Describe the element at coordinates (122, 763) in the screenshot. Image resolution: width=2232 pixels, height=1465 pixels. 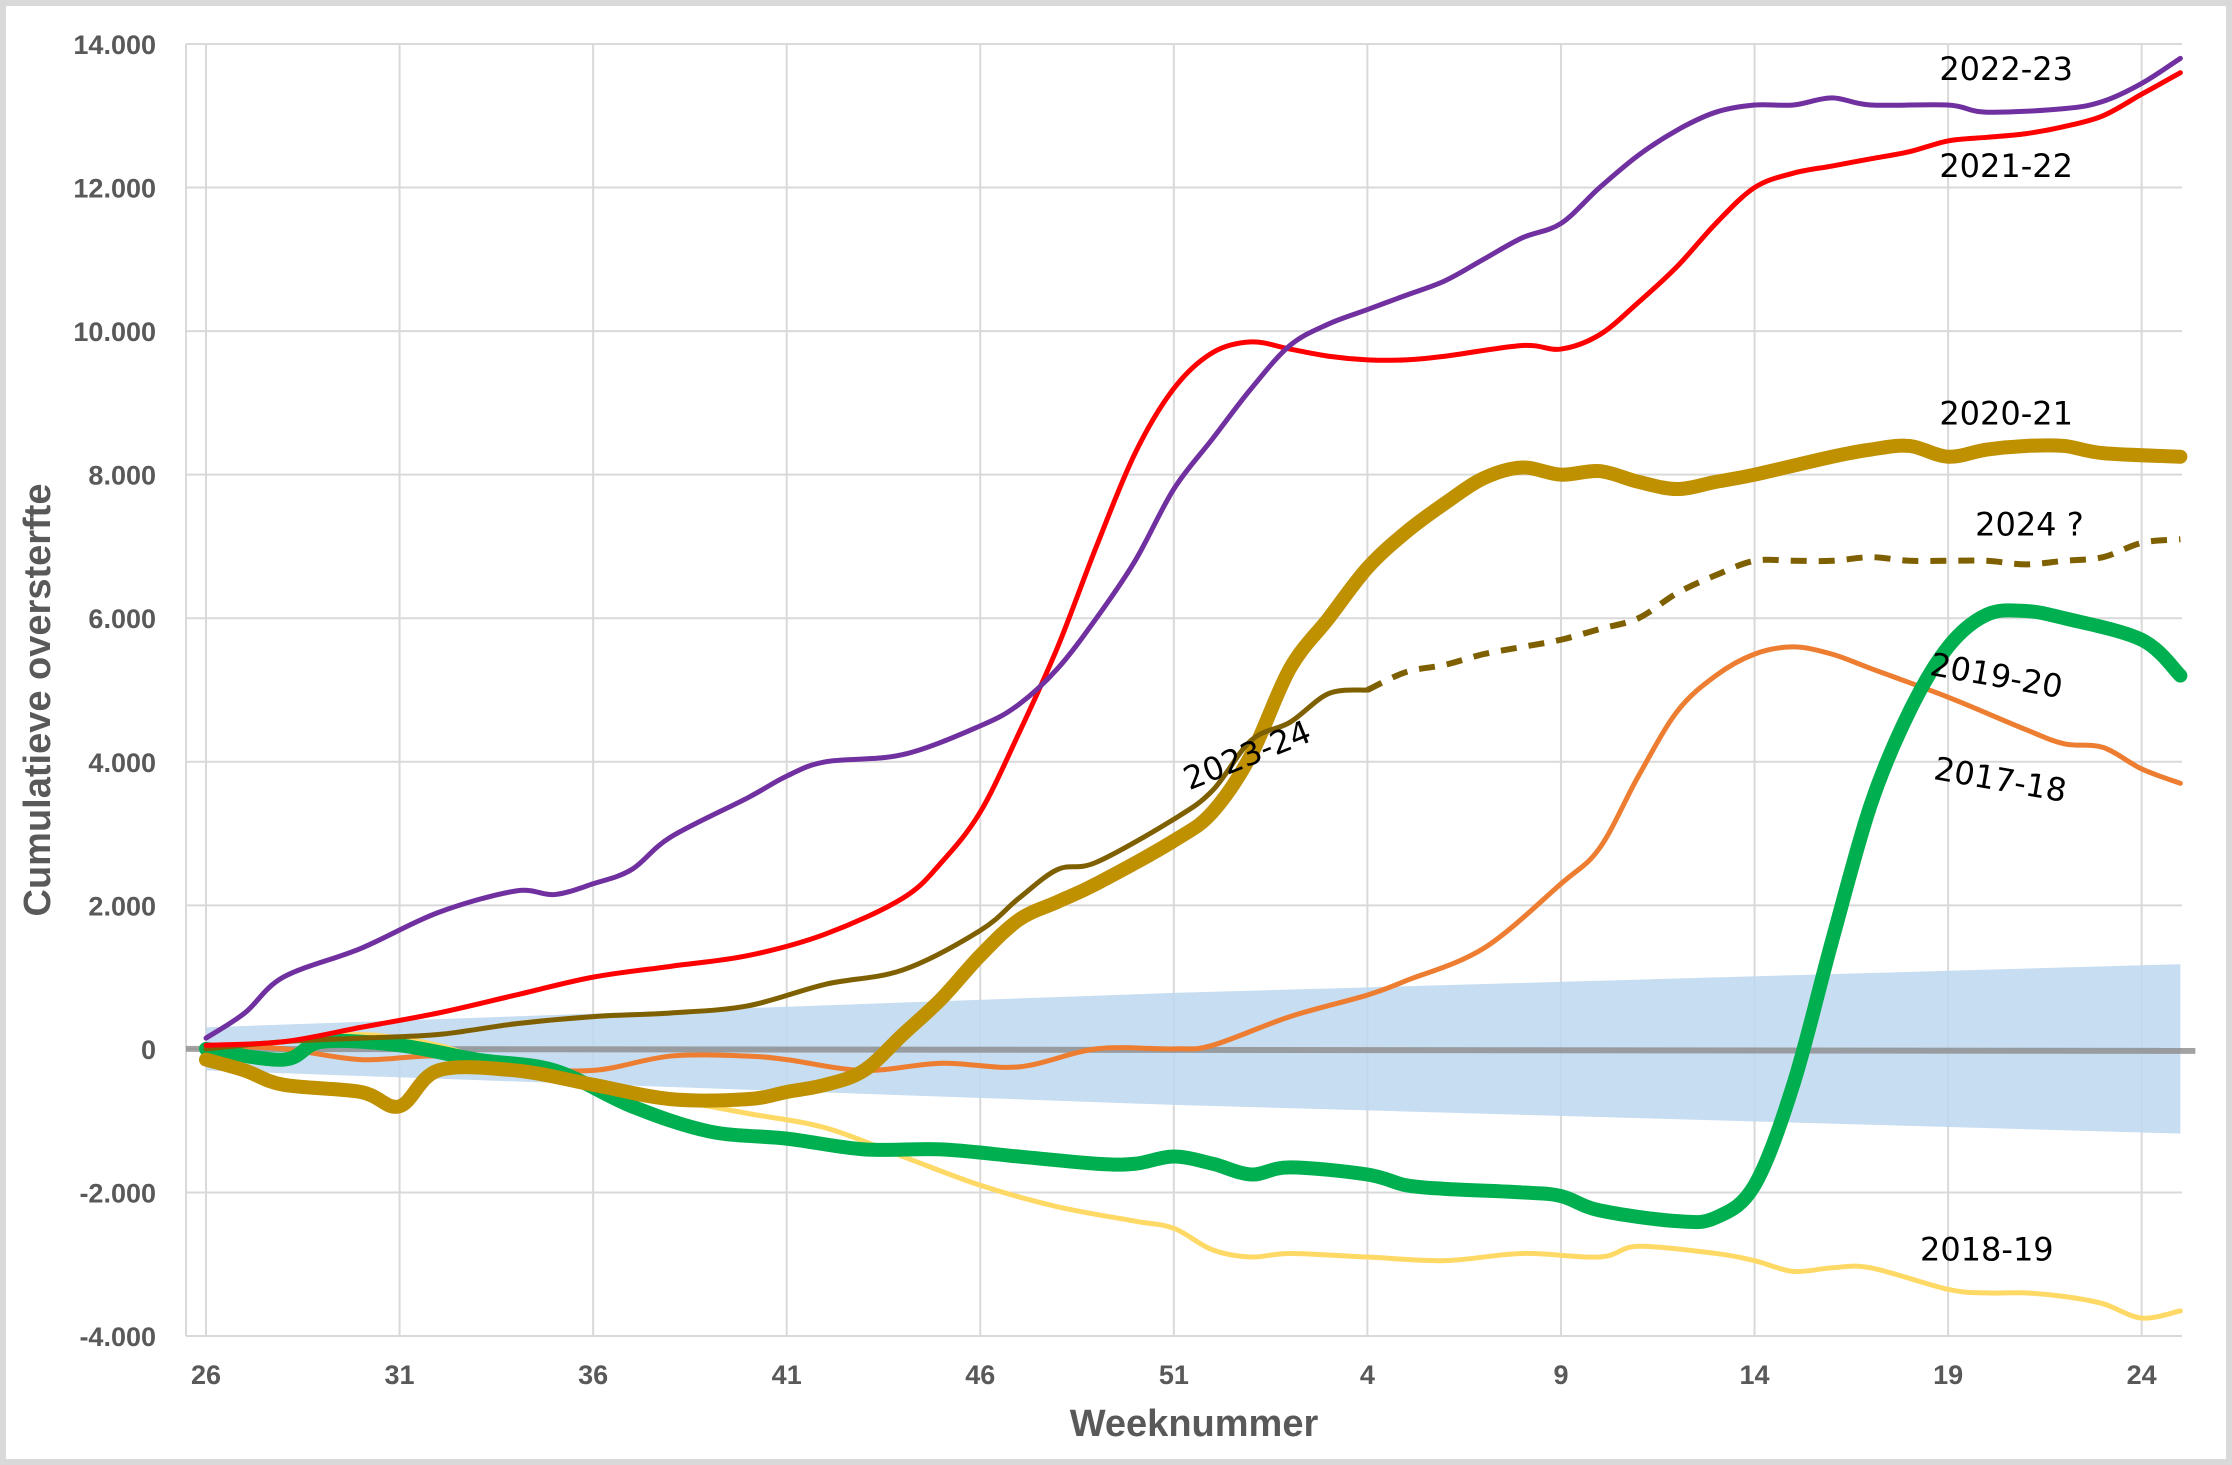
I see `y-tick-label: 4.000` at that location.